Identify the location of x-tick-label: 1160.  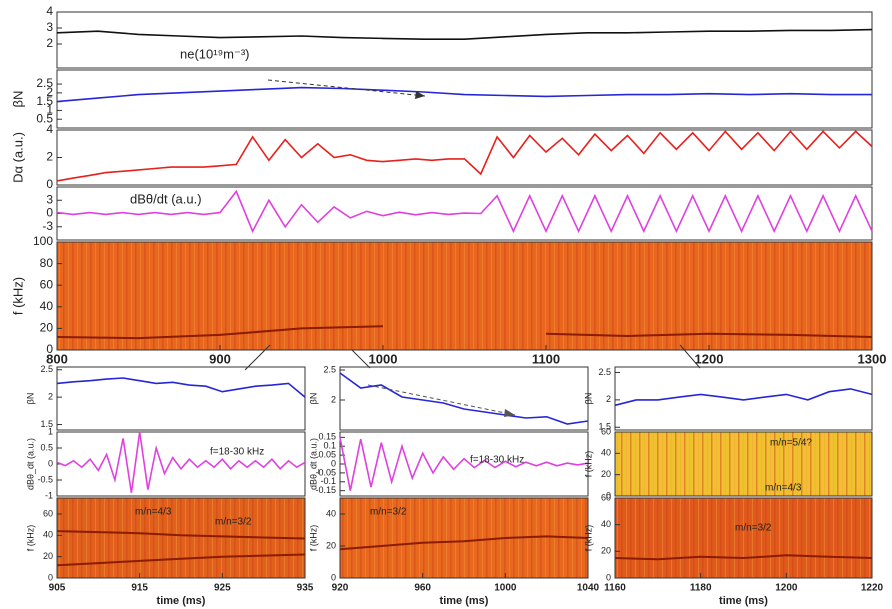
(615, 588).